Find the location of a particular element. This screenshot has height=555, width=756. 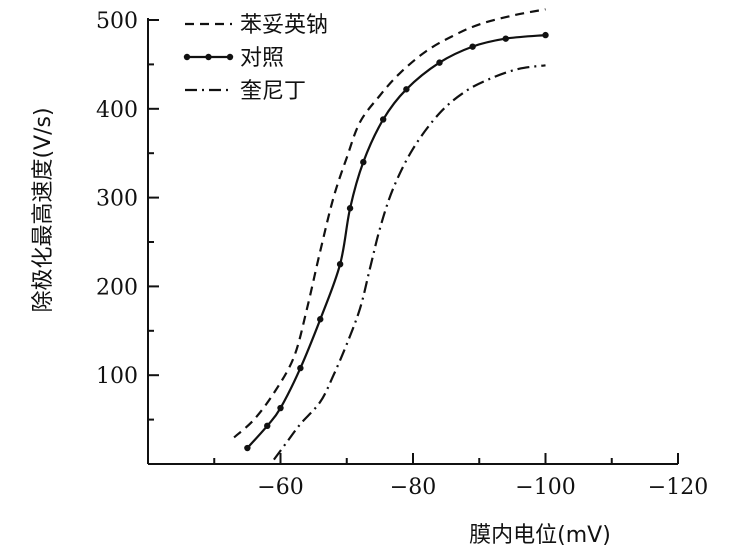

y-axis-title: 除极化最高速度(V/s) is located at coordinates (43, 209).